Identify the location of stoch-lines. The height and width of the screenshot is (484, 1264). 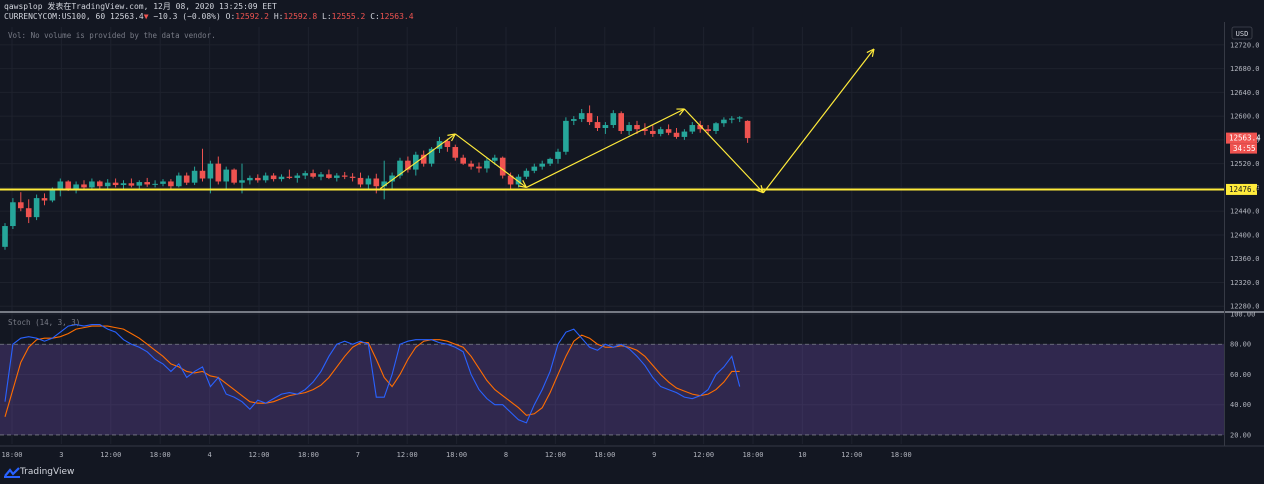
(372, 374).